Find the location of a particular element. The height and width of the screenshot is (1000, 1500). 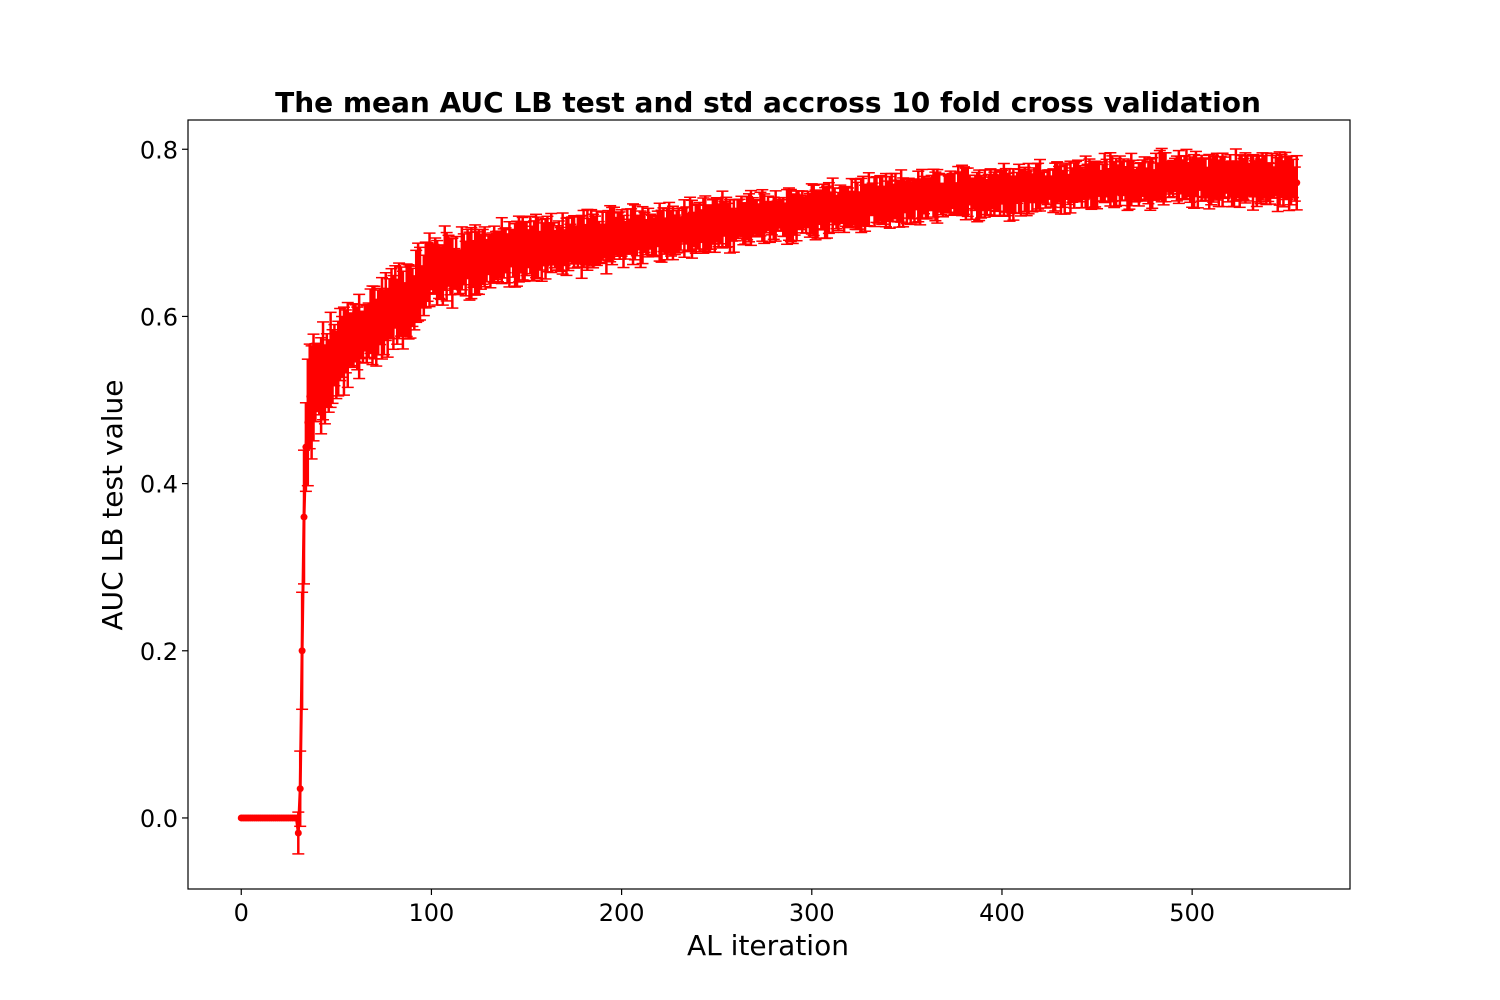

y-axis-ticks: 0.0 0.2 0.4 0.6 0.8 is located at coordinates (164, 484).